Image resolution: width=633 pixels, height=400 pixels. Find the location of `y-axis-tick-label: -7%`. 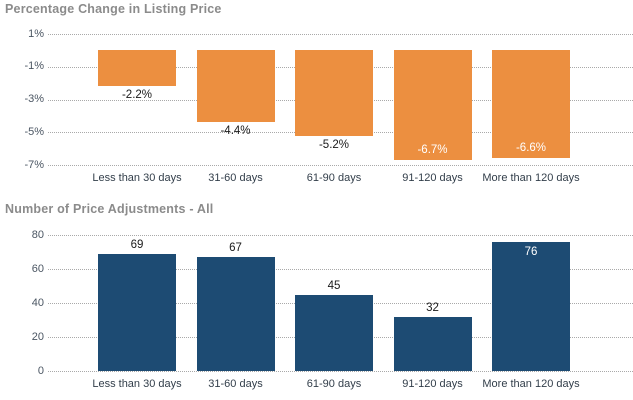

y-axis-tick-label: -7% is located at coordinates (34, 164).